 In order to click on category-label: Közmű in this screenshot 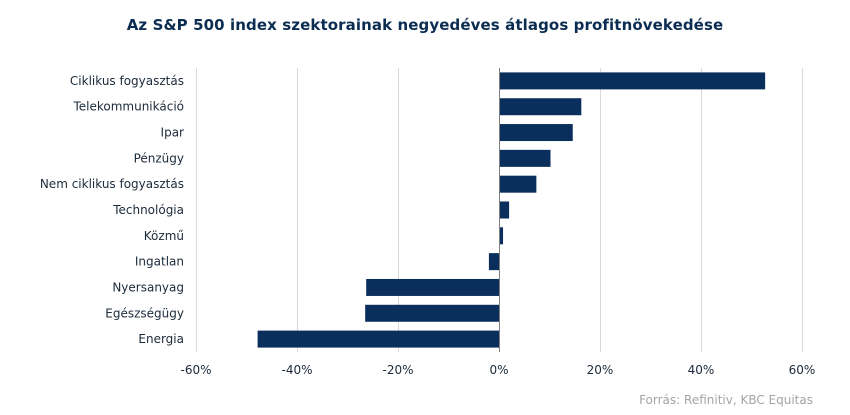, I will do `click(164, 236)`.